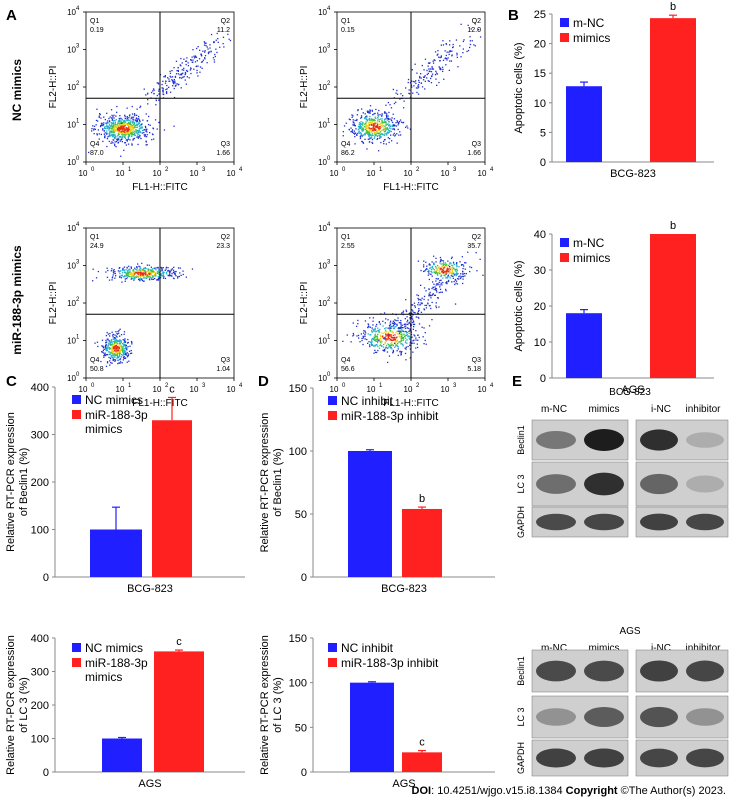 The width and height of the screenshot is (734, 805). I want to click on quadrant-name: Q1, so click(345, 237).